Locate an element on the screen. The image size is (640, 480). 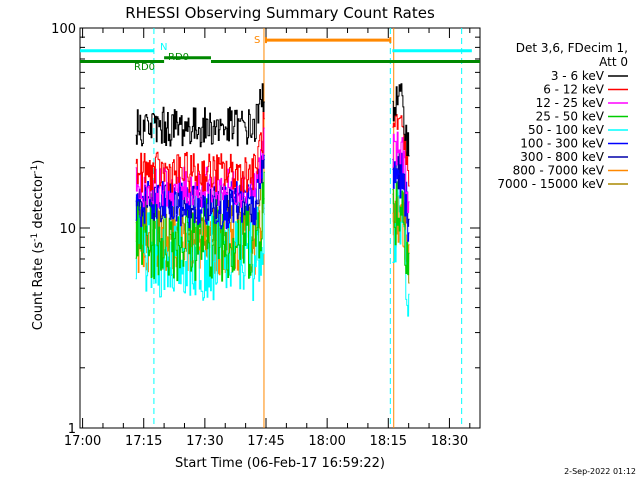
x-tick-label: 17:45 is located at coordinates (265, 441).